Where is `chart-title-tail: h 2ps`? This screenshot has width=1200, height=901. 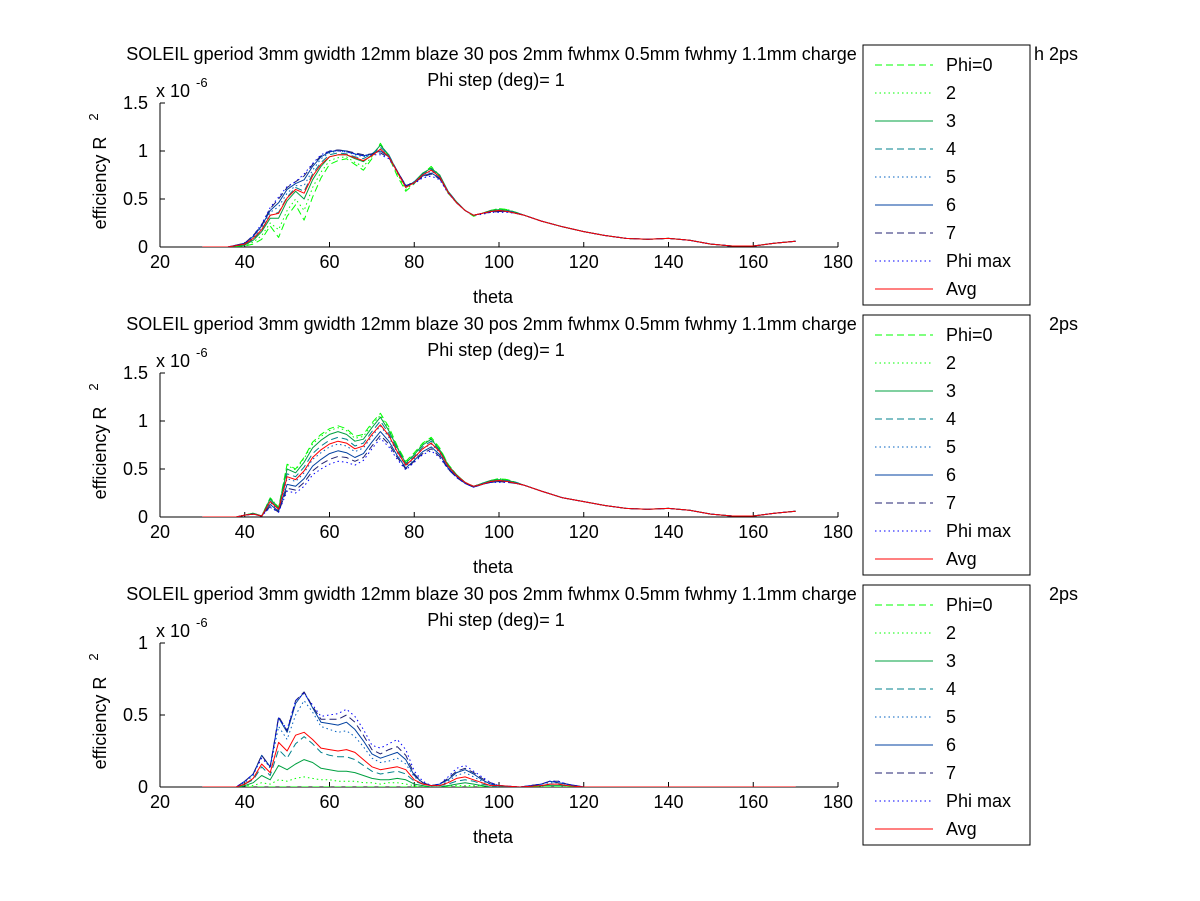
chart-title-tail: h 2ps is located at coordinates (1056, 54).